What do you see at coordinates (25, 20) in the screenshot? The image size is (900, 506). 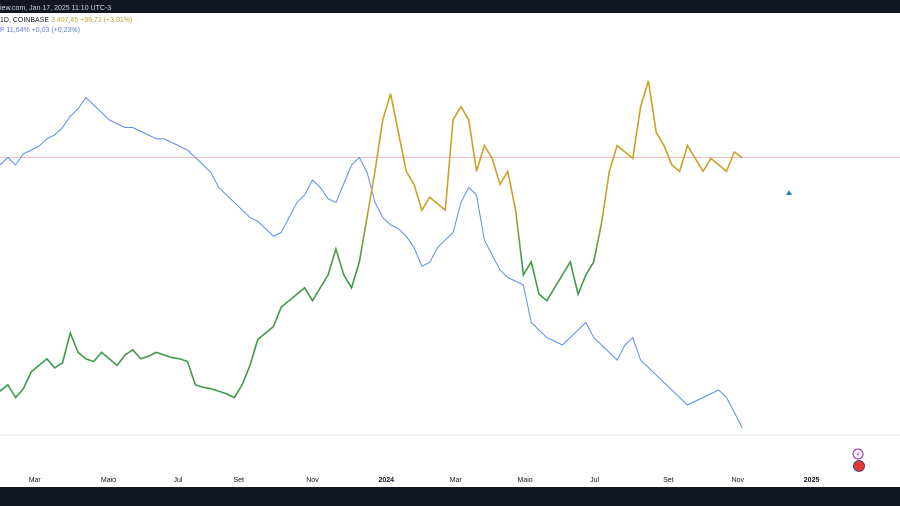 I see `legend-timeframe: 1D, COINBASE` at bounding box center [25, 20].